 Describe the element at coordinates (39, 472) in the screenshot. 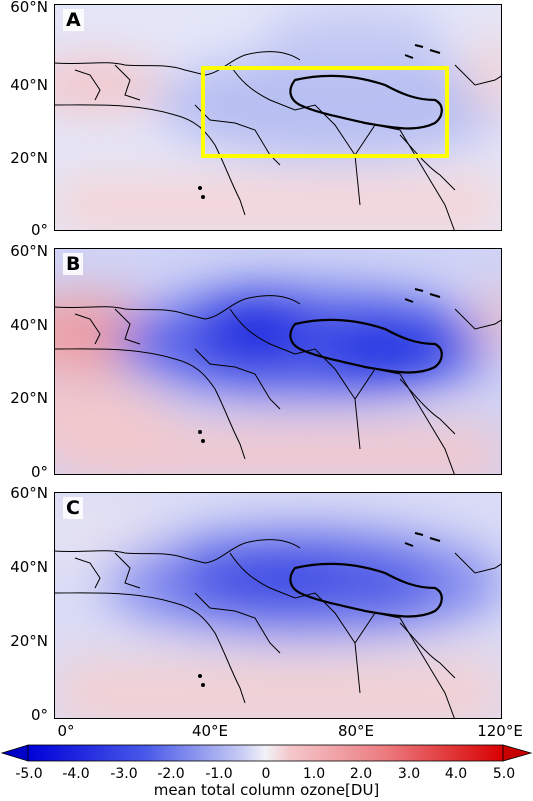

I see `lat-tick-b-0: 0°` at that location.